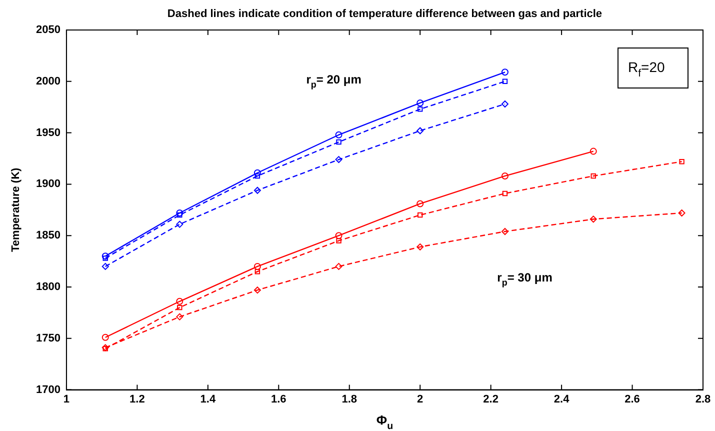  What do you see at coordinates (384, 14) in the screenshot?
I see `chart-title: Dashed lines indicate condition of temperature difference between gas and particle` at bounding box center [384, 14].